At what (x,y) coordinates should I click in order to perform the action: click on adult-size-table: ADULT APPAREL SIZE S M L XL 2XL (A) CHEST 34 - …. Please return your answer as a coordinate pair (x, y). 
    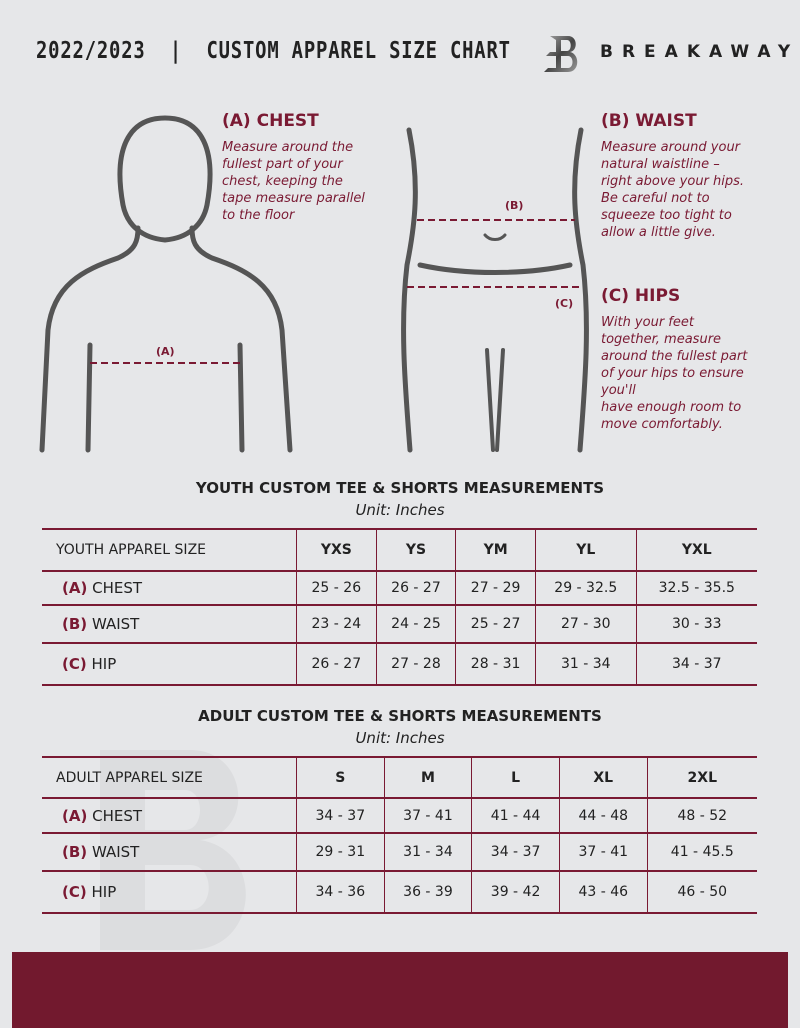
    Looking at the image, I should click on (399, 835).